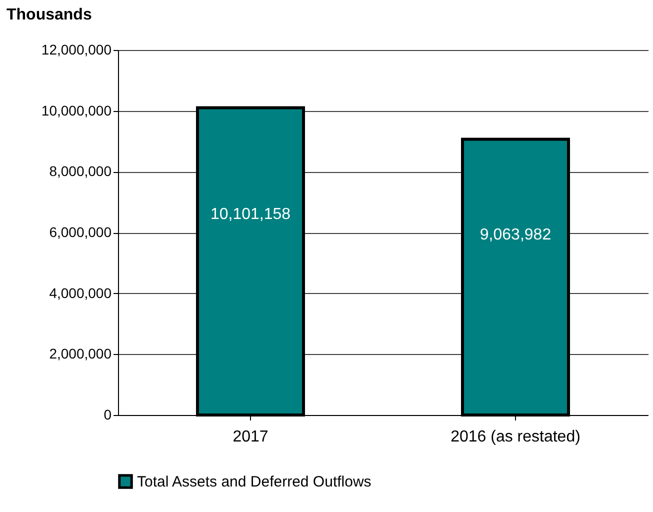 The height and width of the screenshot is (512, 653). Describe the element at coordinates (108, 414) in the screenshot. I see `y-tick-label: 0` at that location.